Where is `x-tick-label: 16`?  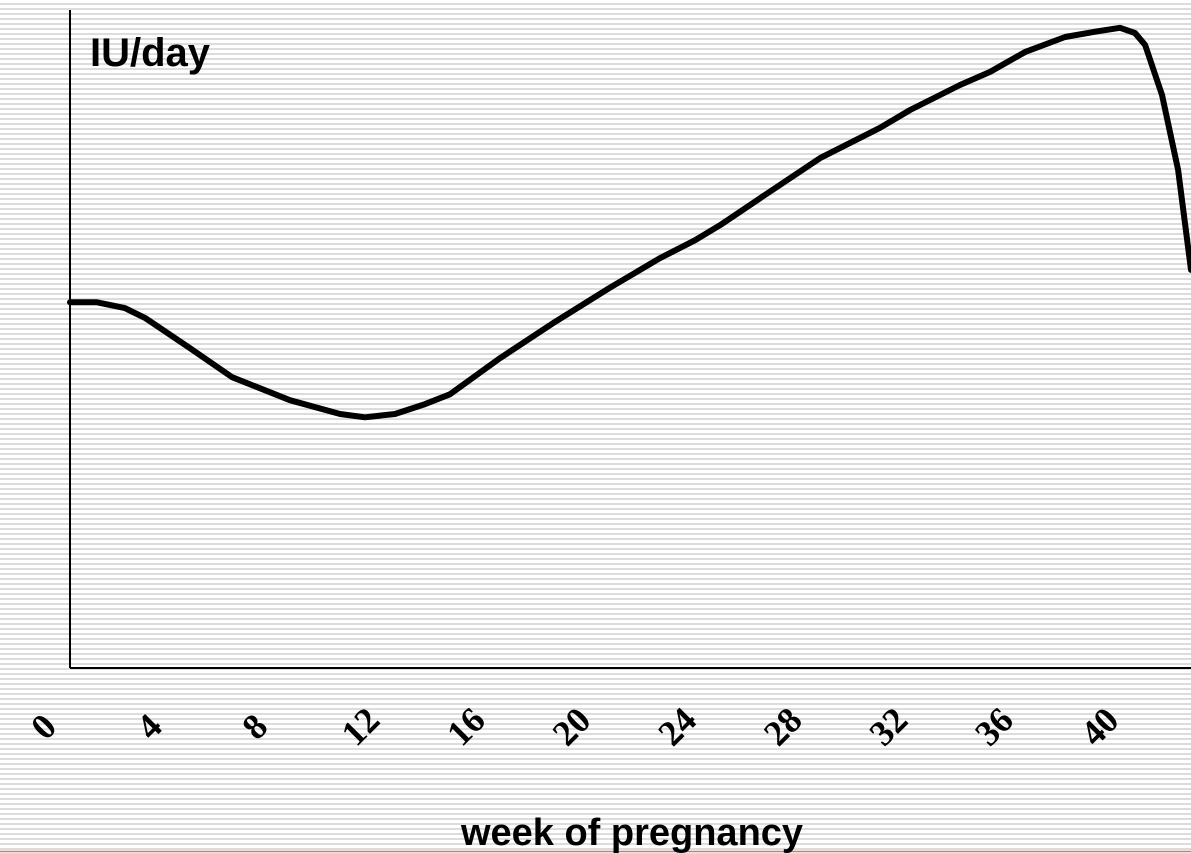 x-tick-label: 16 is located at coordinates (466, 727).